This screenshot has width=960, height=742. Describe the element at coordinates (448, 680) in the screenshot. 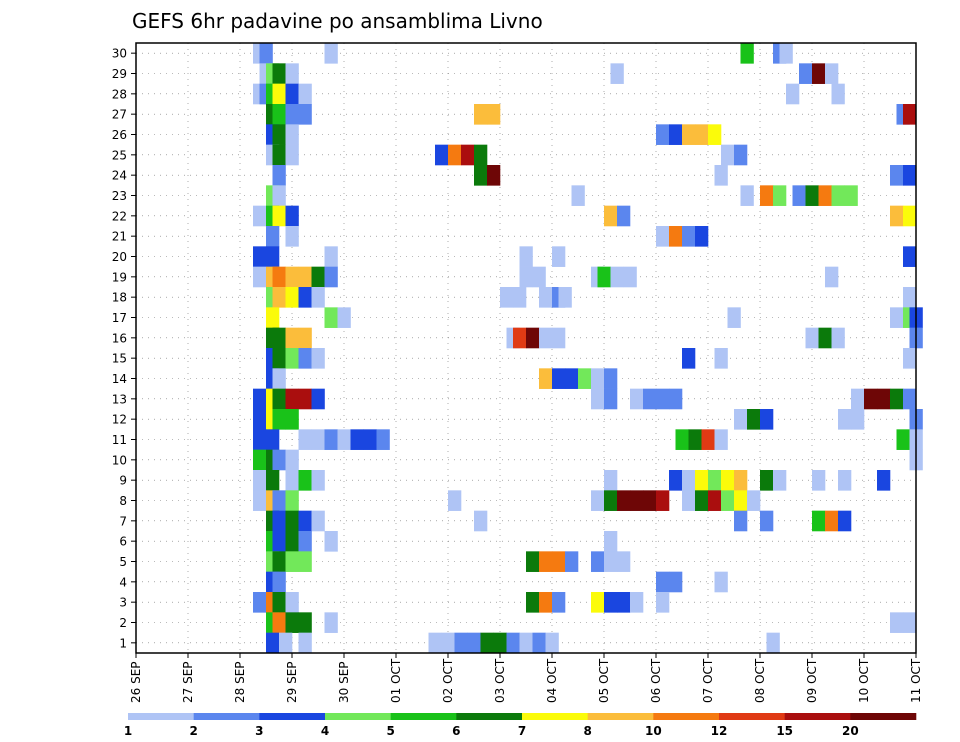

I see `x-tick-label: 02 OCT` at that location.